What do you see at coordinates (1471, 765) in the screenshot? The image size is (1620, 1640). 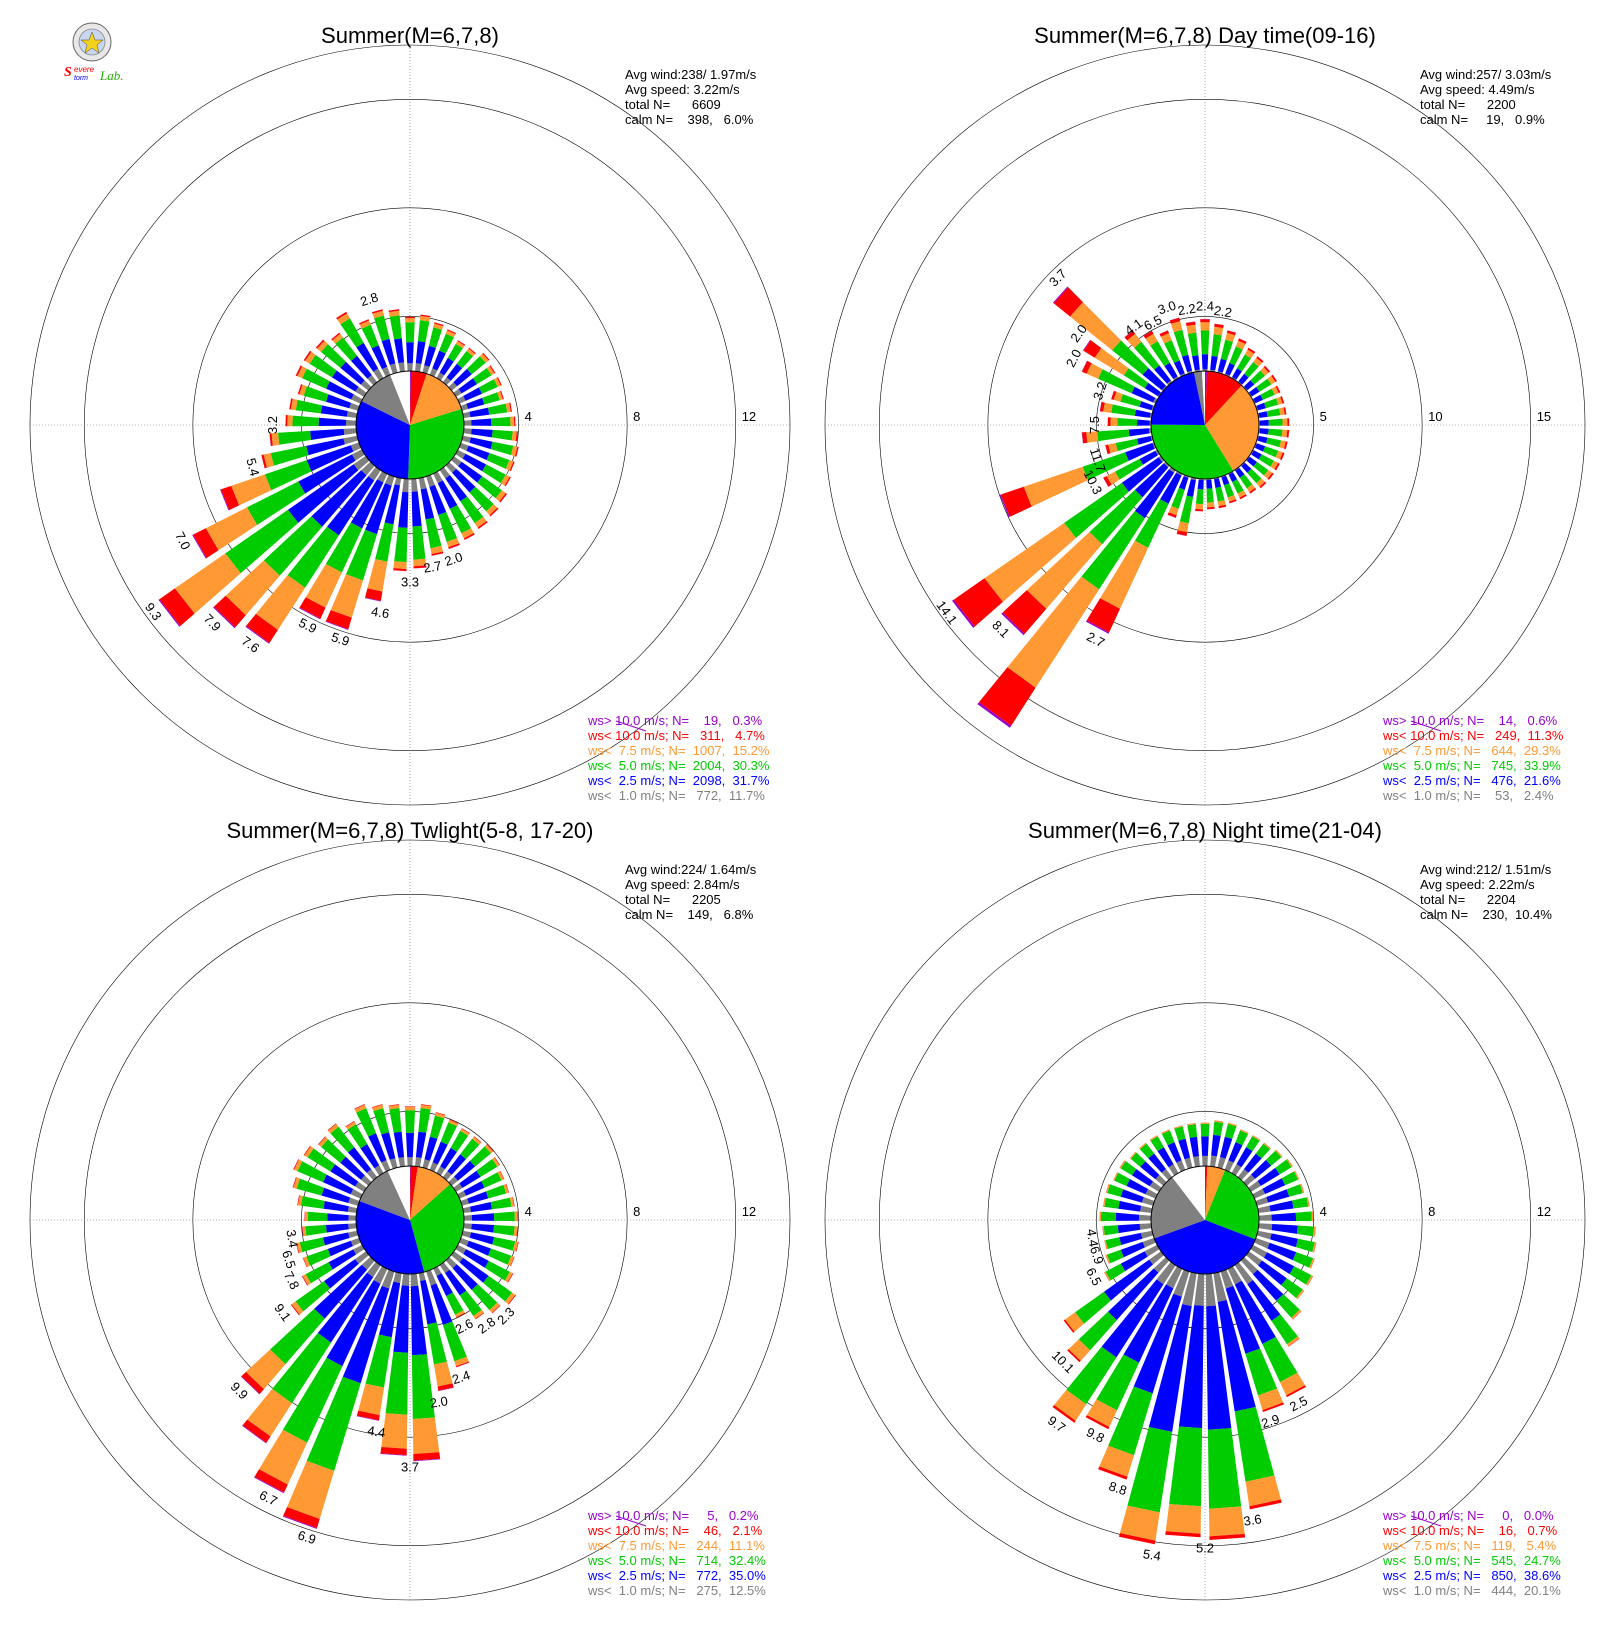 I see `legend-entry: ws< 5.0 m/s; N= 745, 33.9%` at bounding box center [1471, 765].